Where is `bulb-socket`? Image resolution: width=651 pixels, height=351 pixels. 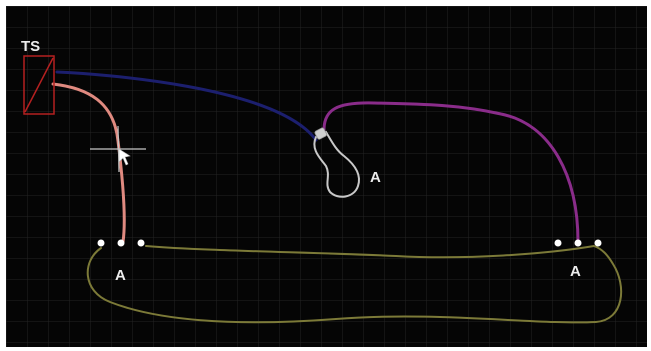
bulb-socket is located at coordinates (320, 133).